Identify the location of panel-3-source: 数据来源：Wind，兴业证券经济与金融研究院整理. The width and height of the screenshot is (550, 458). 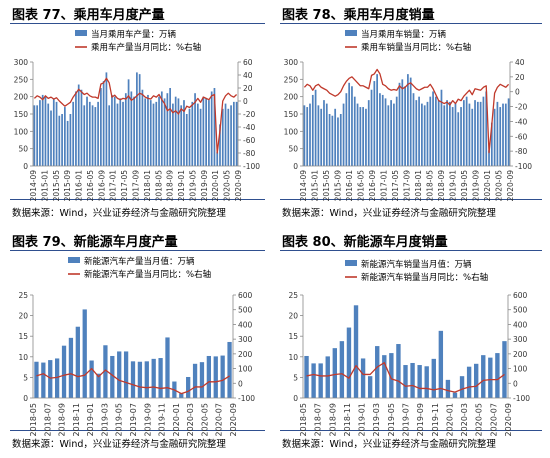
(119, 444).